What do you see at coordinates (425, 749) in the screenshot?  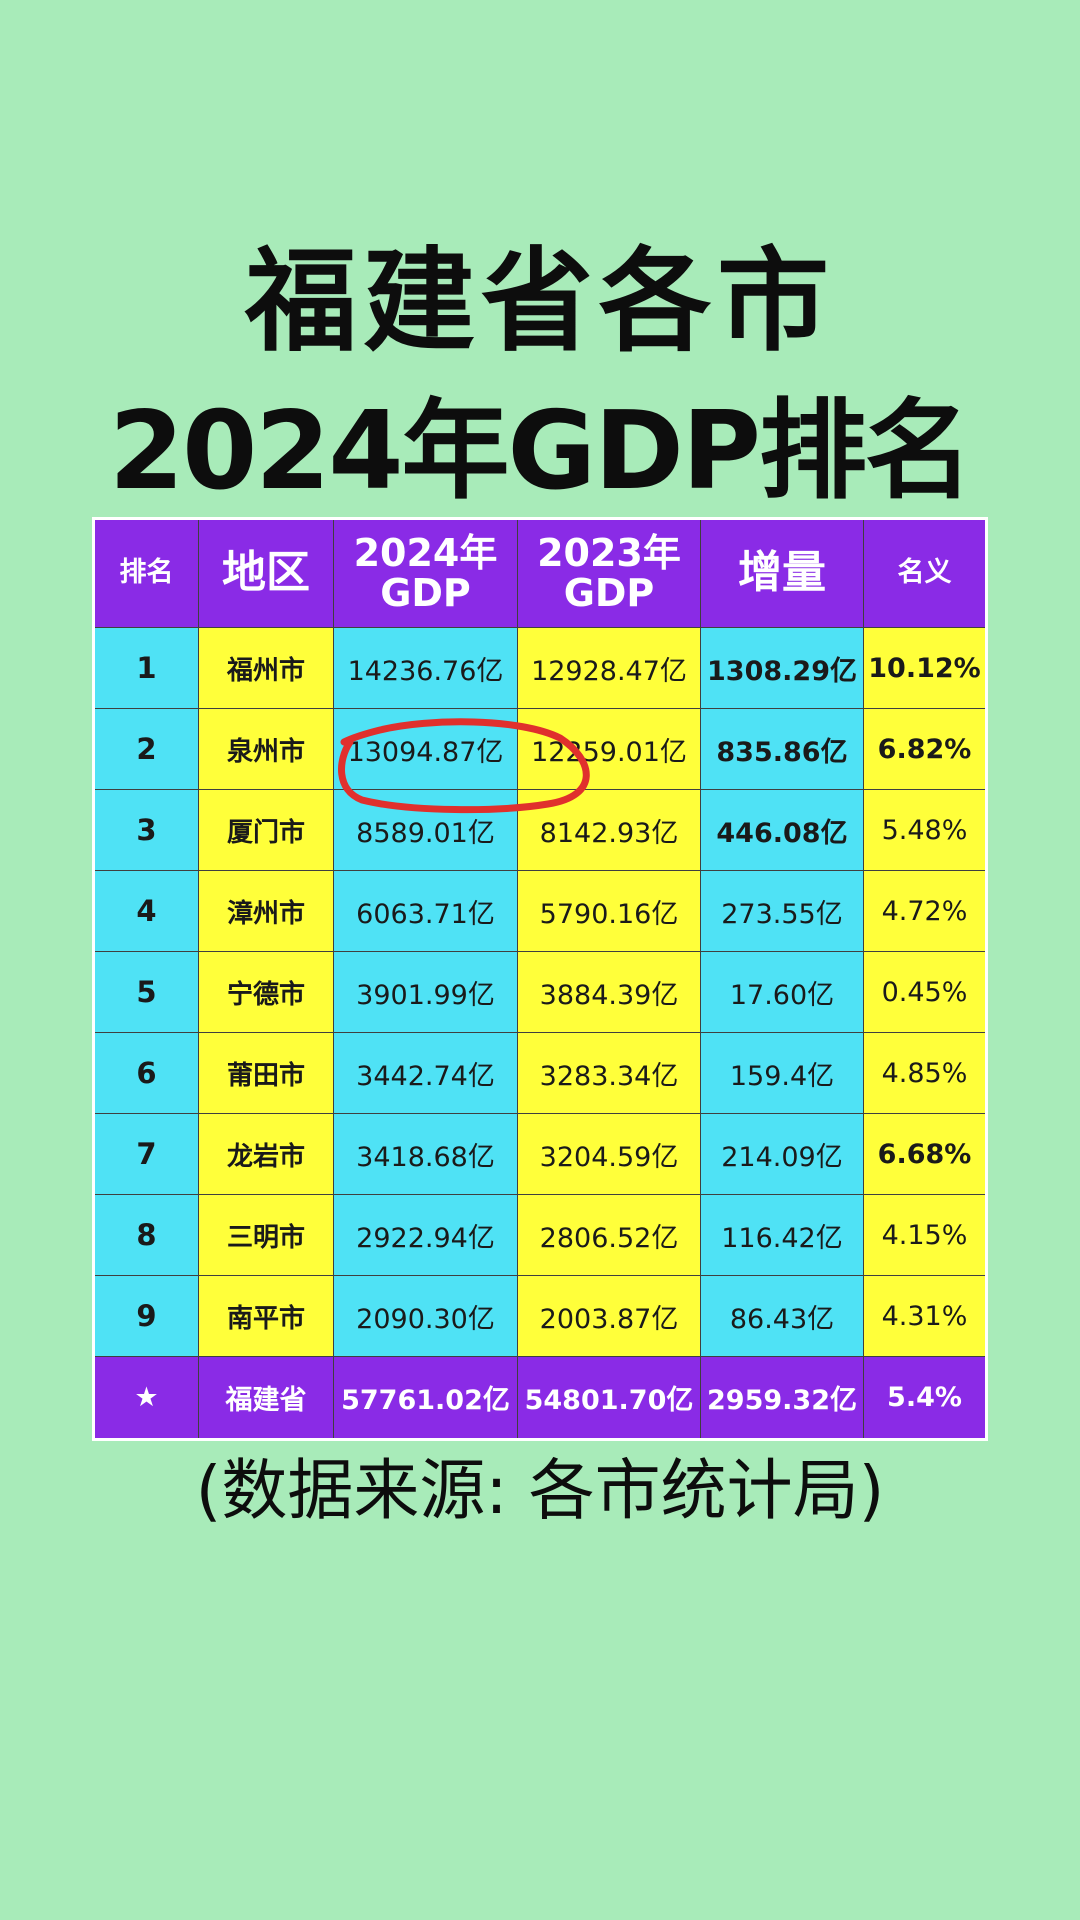 I see `gdp-2024-cell: 13094.87亿` at bounding box center [425, 749].